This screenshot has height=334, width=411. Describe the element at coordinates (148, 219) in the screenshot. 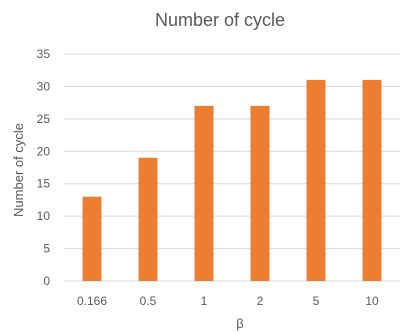

I see `bar-0.5` at that location.